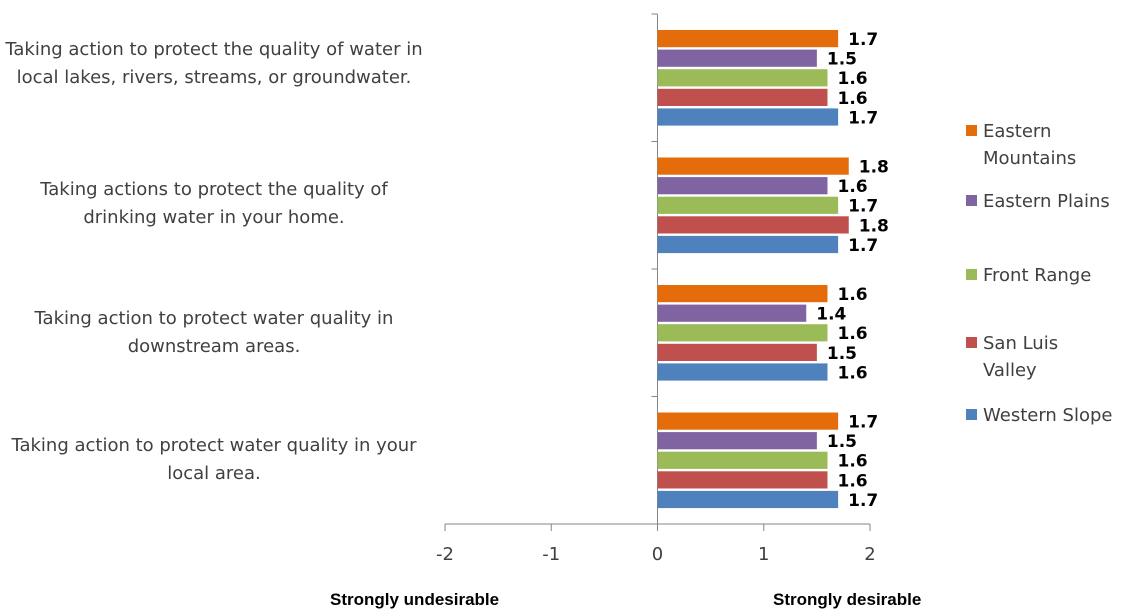 The height and width of the screenshot is (614, 1136). I want to click on data-label: 1.4, so click(831, 315).